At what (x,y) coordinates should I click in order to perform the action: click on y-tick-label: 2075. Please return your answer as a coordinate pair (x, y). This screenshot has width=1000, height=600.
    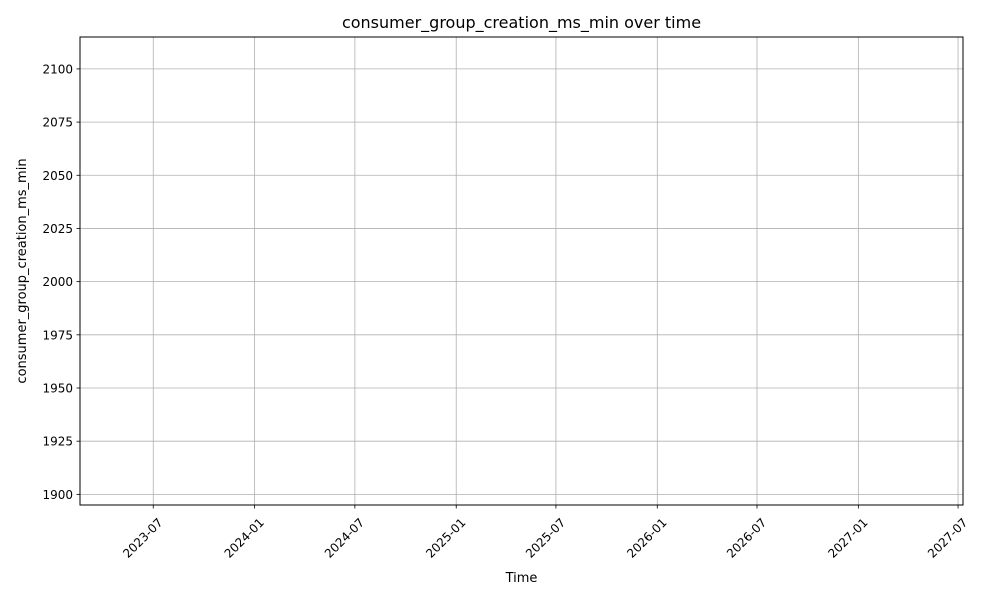
    Looking at the image, I should click on (57, 123).